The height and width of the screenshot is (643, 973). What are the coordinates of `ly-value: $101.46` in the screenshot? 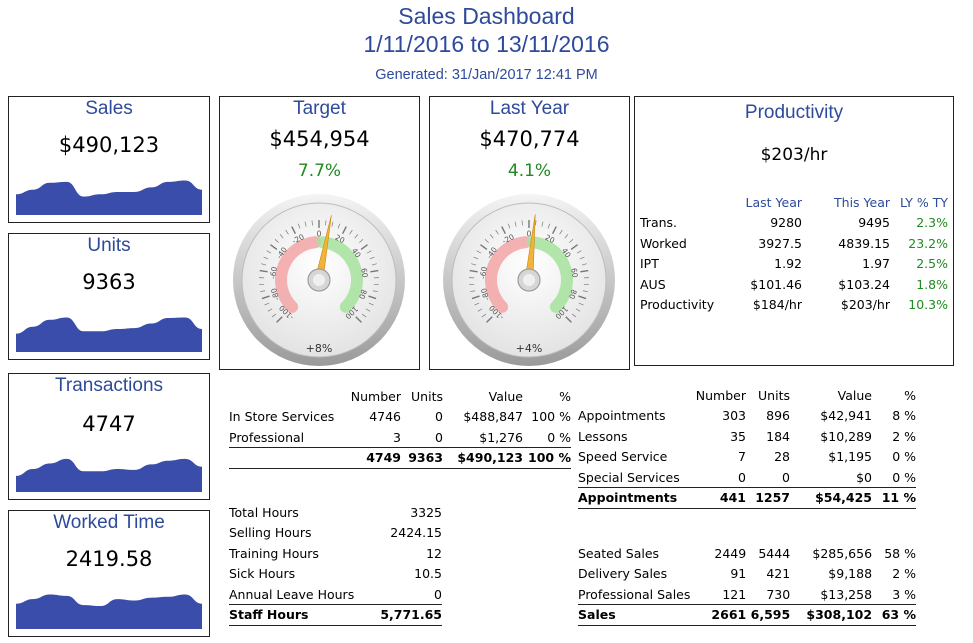 It's located at (776, 284).